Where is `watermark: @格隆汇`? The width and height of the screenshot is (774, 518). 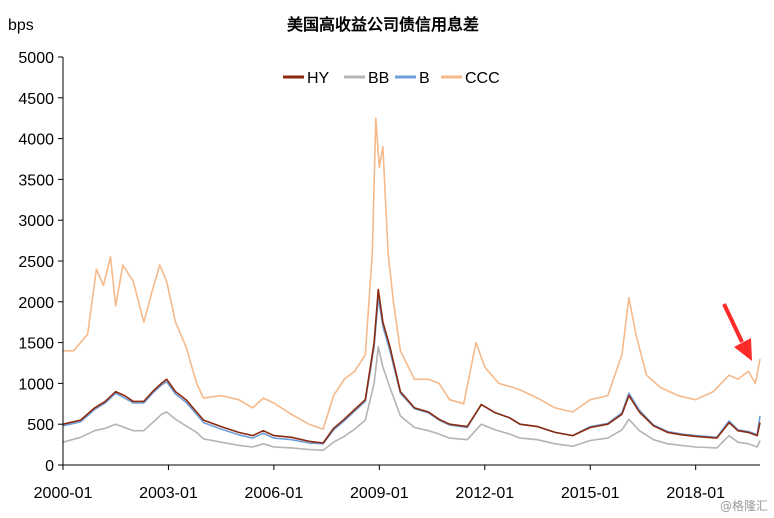 watermark: @格隆汇 is located at coordinates (744, 505).